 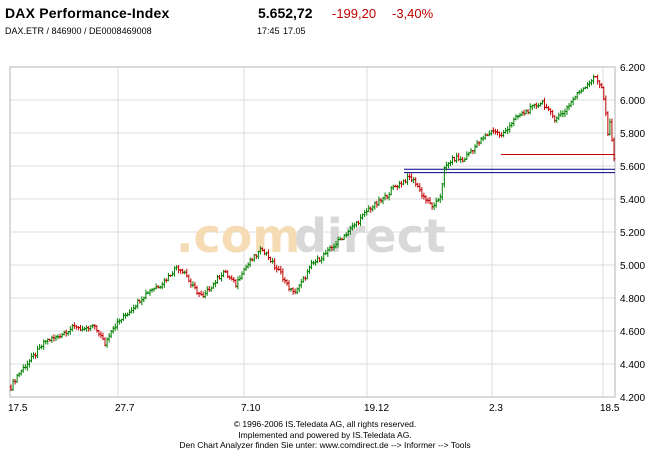 What do you see at coordinates (354, 13) in the screenshot?
I see `price-change: -199,20` at bounding box center [354, 13].